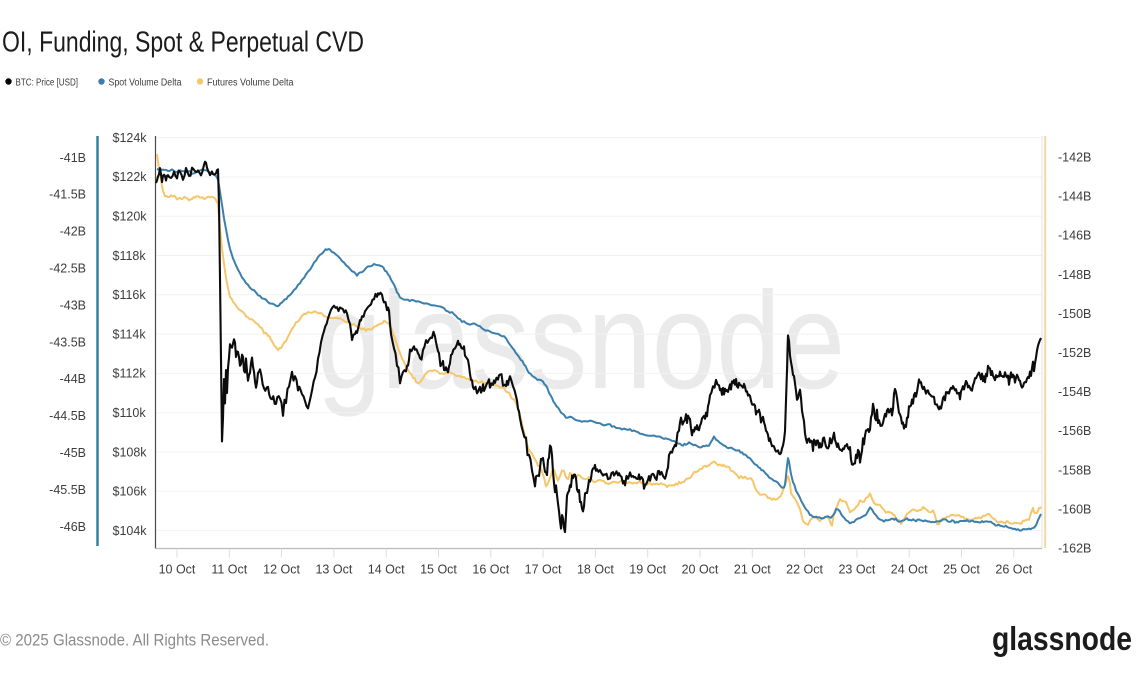 The image size is (1140, 680). What do you see at coordinates (47, 82) in the screenshot?
I see `svg-text: BTC: Price [USD]` at bounding box center [47, 82].